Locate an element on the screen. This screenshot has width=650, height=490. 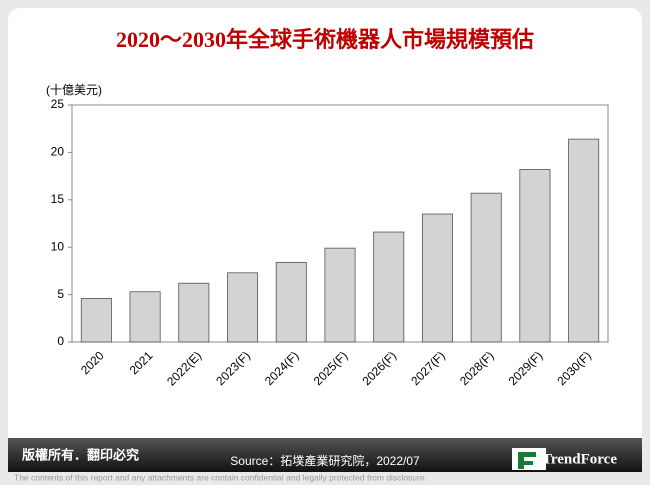
logo-mark is located at coordinates (527, 460).